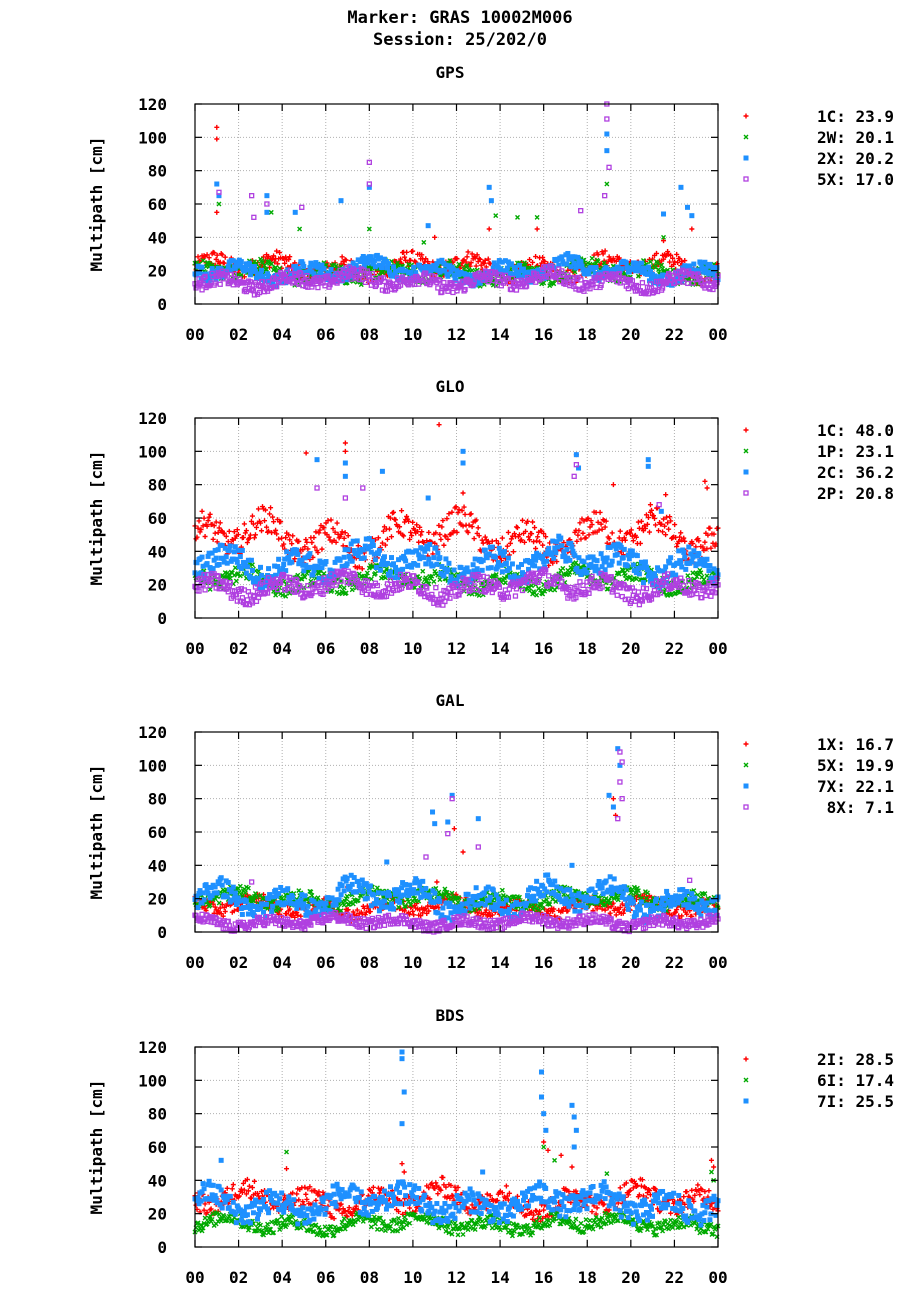 This screenshot has width=920, height=1300. Describe the element at coordinates (162, 304) in the screenshot. I see `y-tick-label: 0` at that location.